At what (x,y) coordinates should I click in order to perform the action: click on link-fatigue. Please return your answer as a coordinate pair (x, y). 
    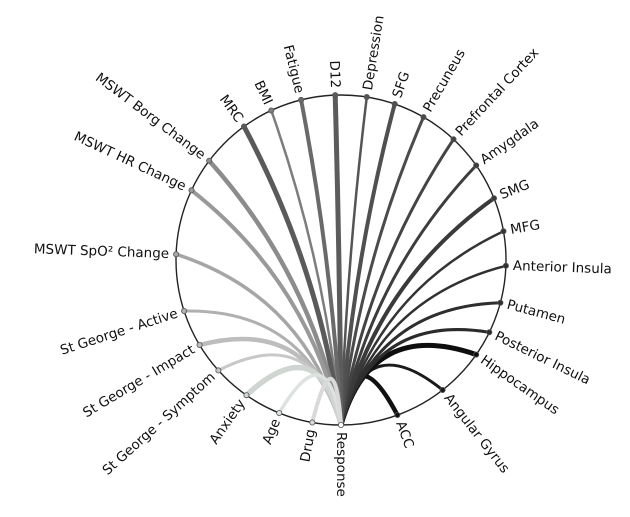
    Looking at the image, I should click on (321, 262).